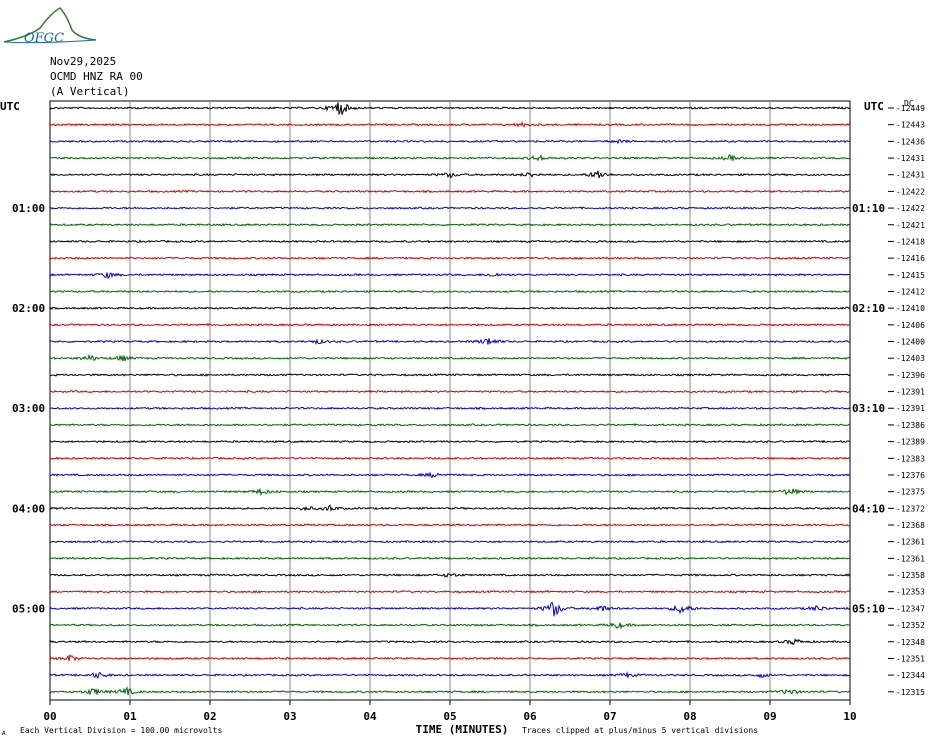 The image size is (930, 744). I want to click on left-time-label: 02:00, so click(28, 308).